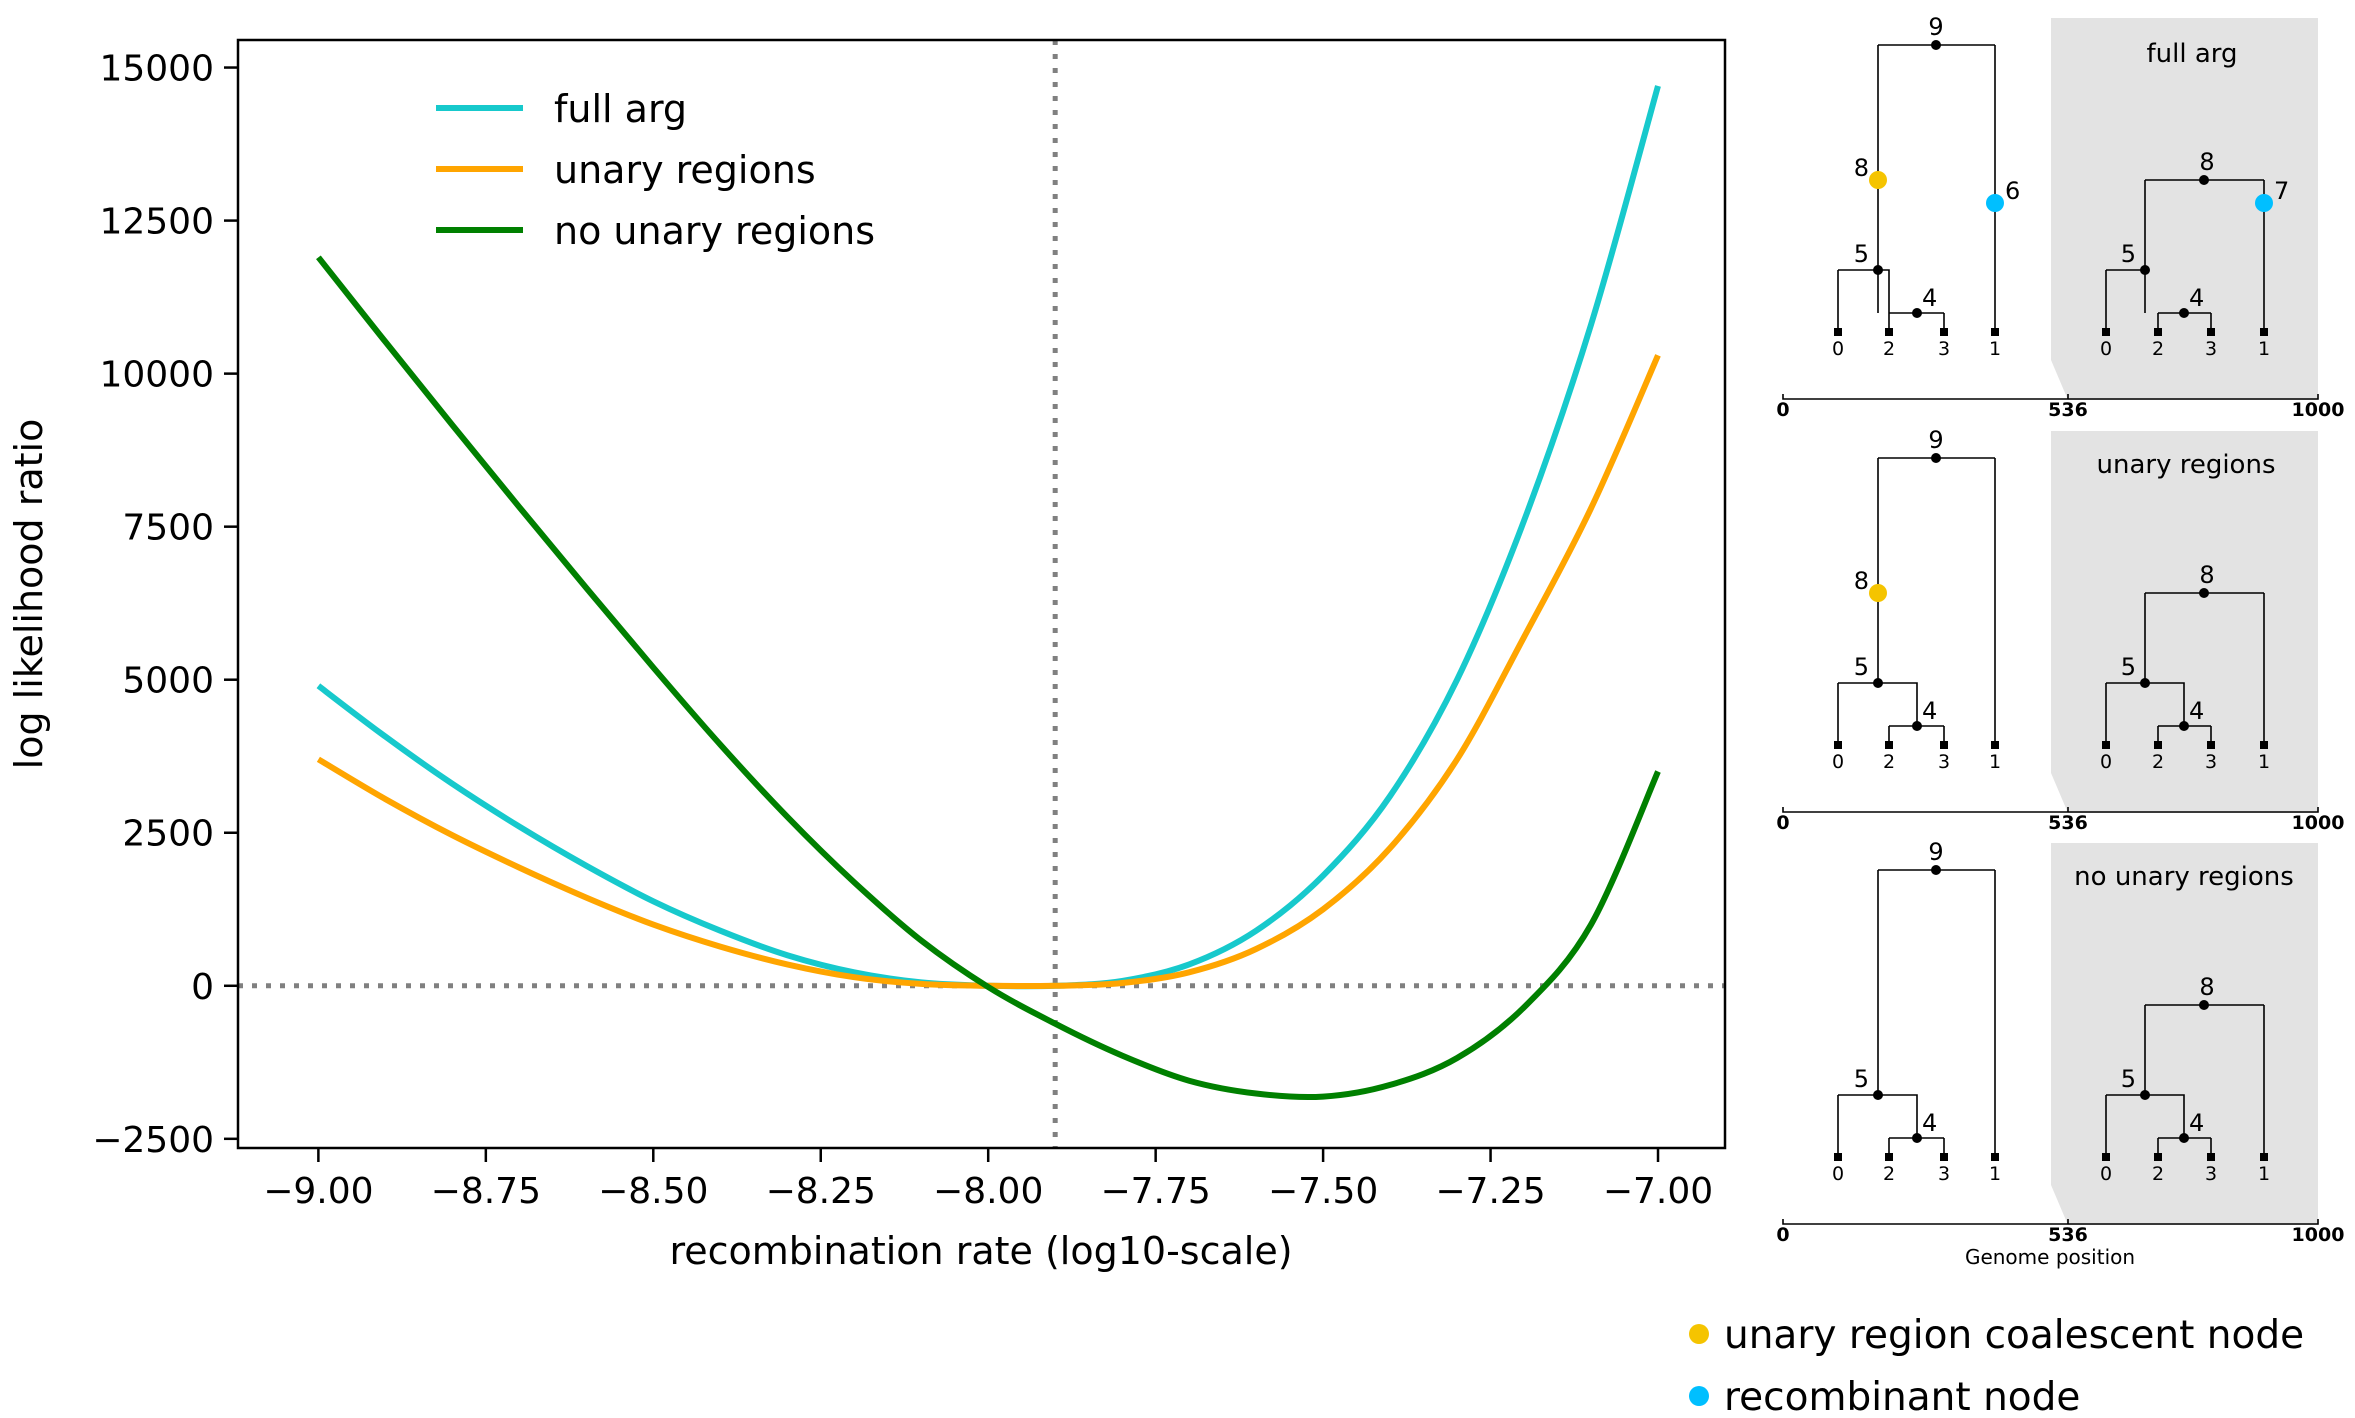 This screenshot has width=2355, height=1418. Describe the element at coordinates (2184, 877) in the screenshot. I see `panel-title: no unary regions` at that location.